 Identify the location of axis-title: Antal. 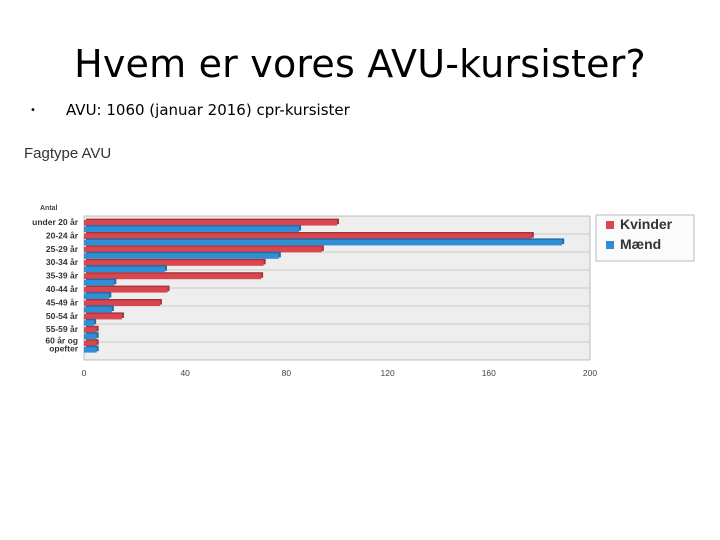
(49, 208).